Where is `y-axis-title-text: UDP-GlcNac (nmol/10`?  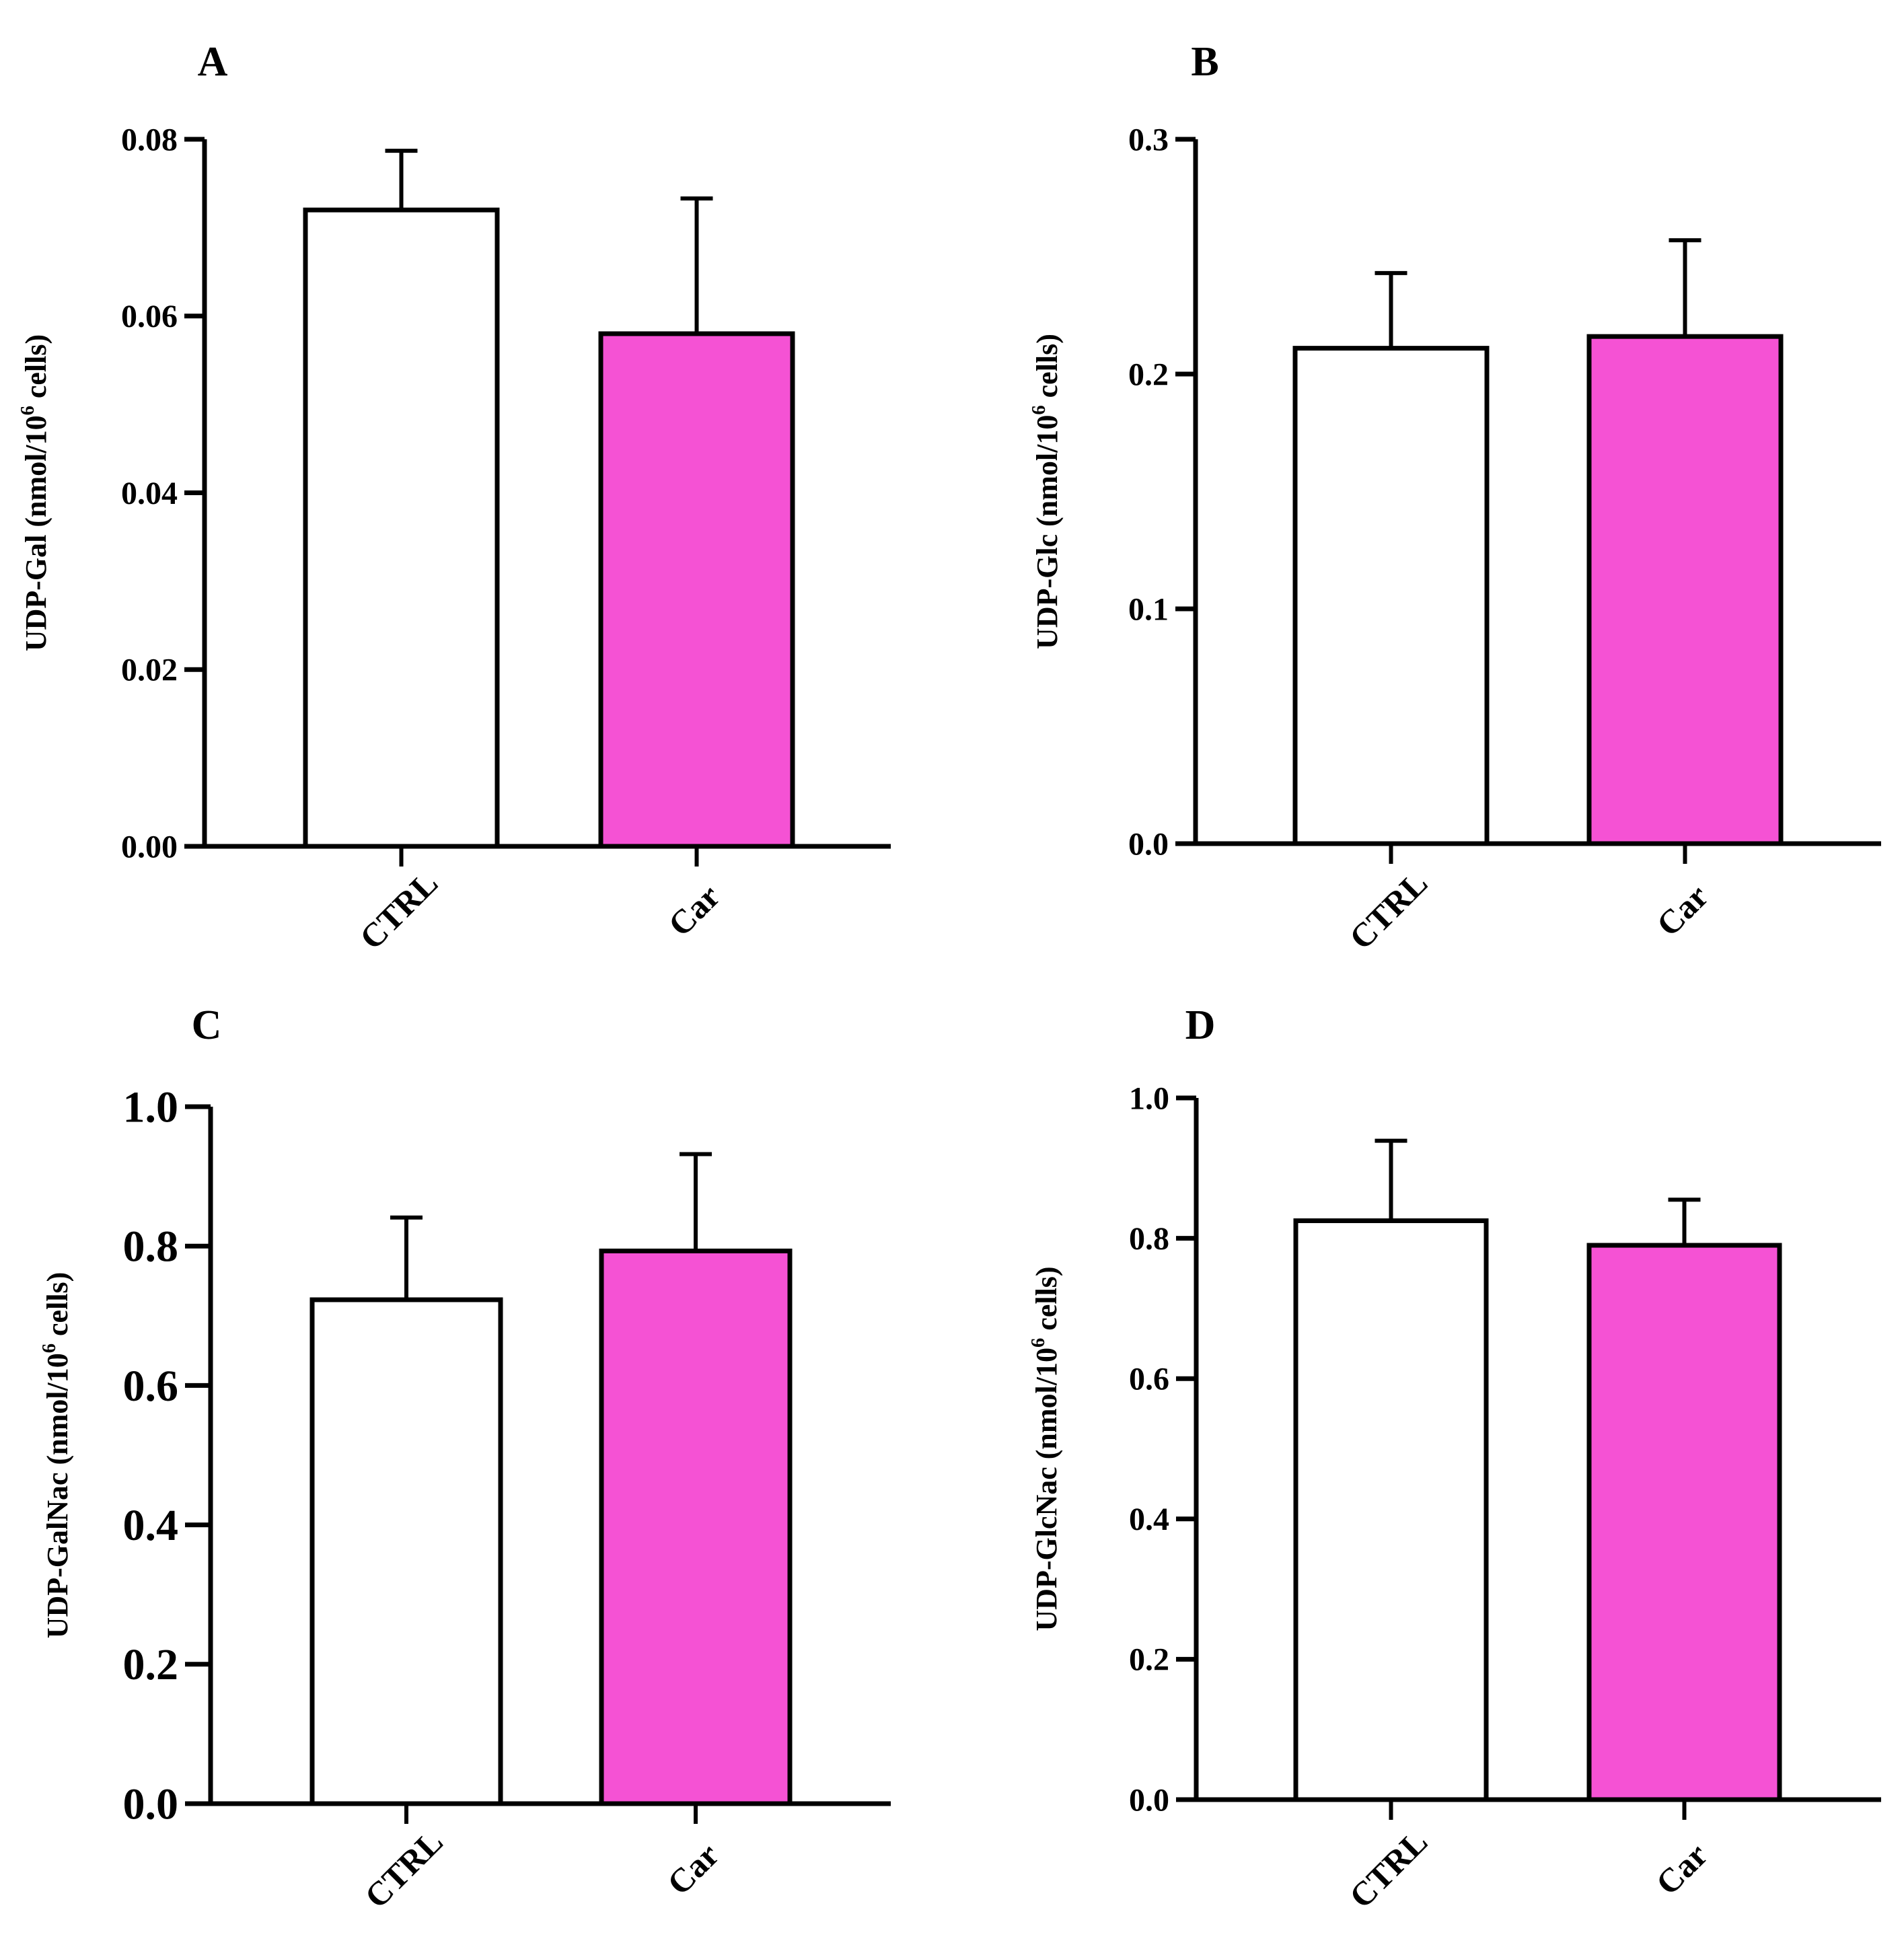
y-axis-title-text: UDP-GlcNac (nmol/10 is located at coordinates (1046, 1489).